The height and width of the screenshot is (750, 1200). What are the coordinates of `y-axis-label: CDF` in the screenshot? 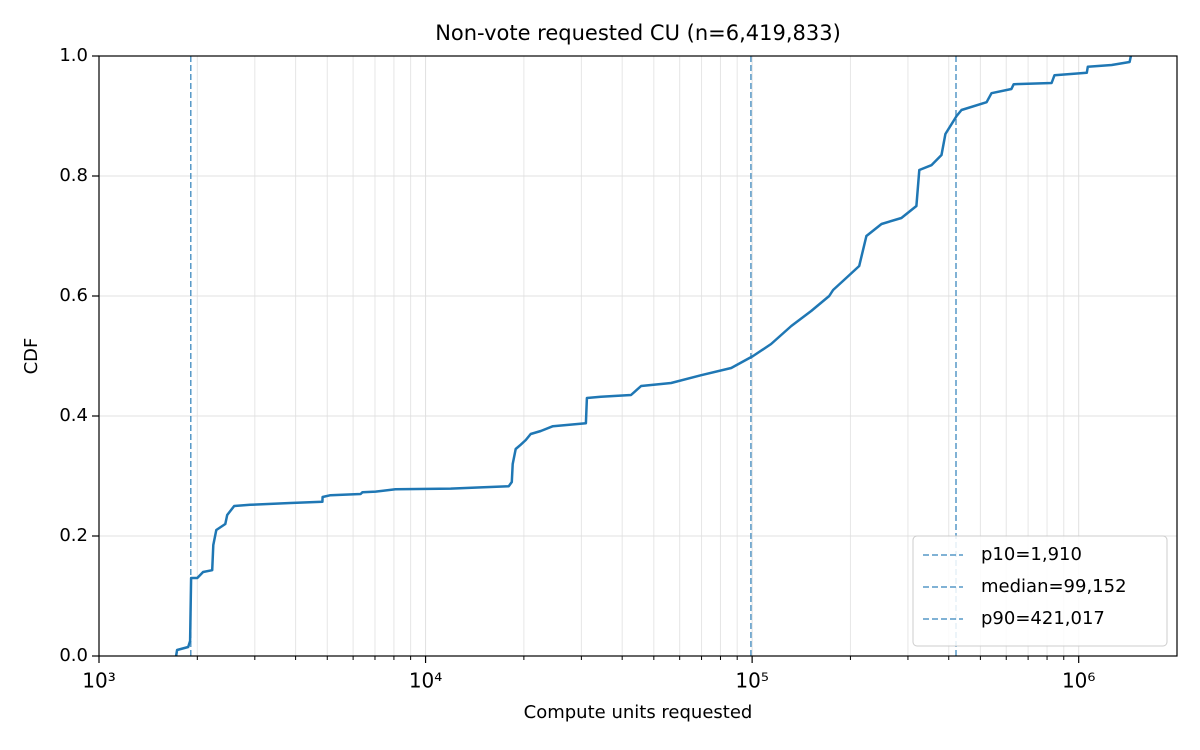 It's located at (31, 356).